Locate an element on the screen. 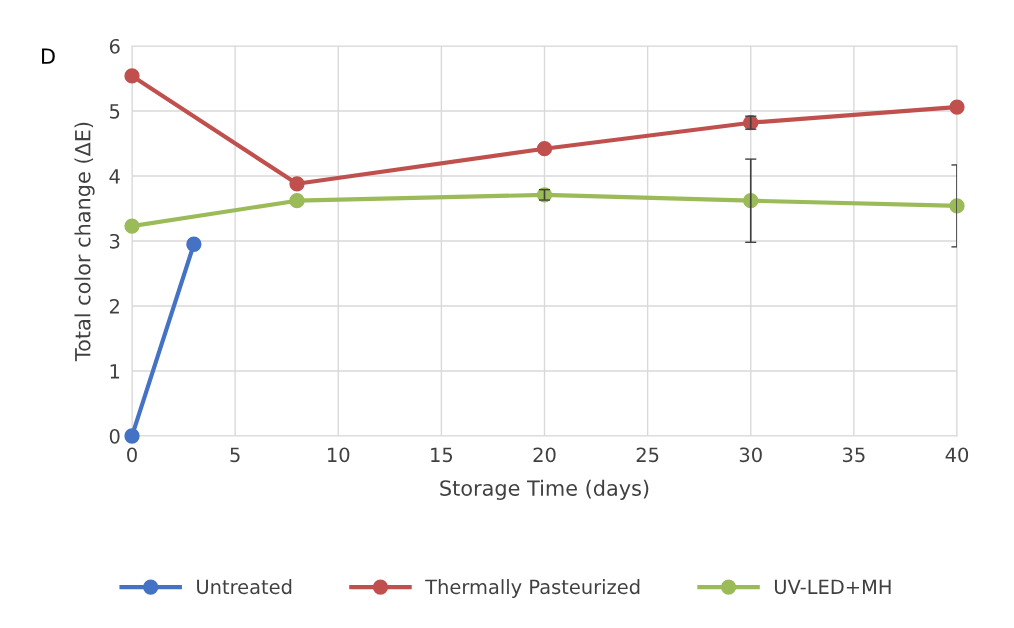 This screenshot has height=628, width=1014. y-tick-label: 1 is located at coordinates (115, 371).